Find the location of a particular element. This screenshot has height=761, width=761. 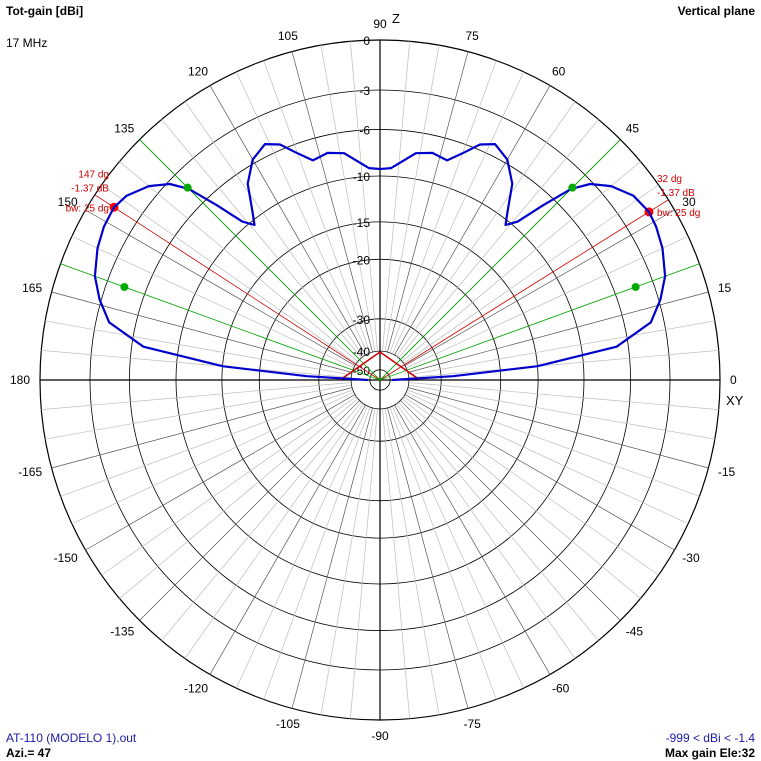

angle-tick-label: -165 is located at coordinates (30, 472).